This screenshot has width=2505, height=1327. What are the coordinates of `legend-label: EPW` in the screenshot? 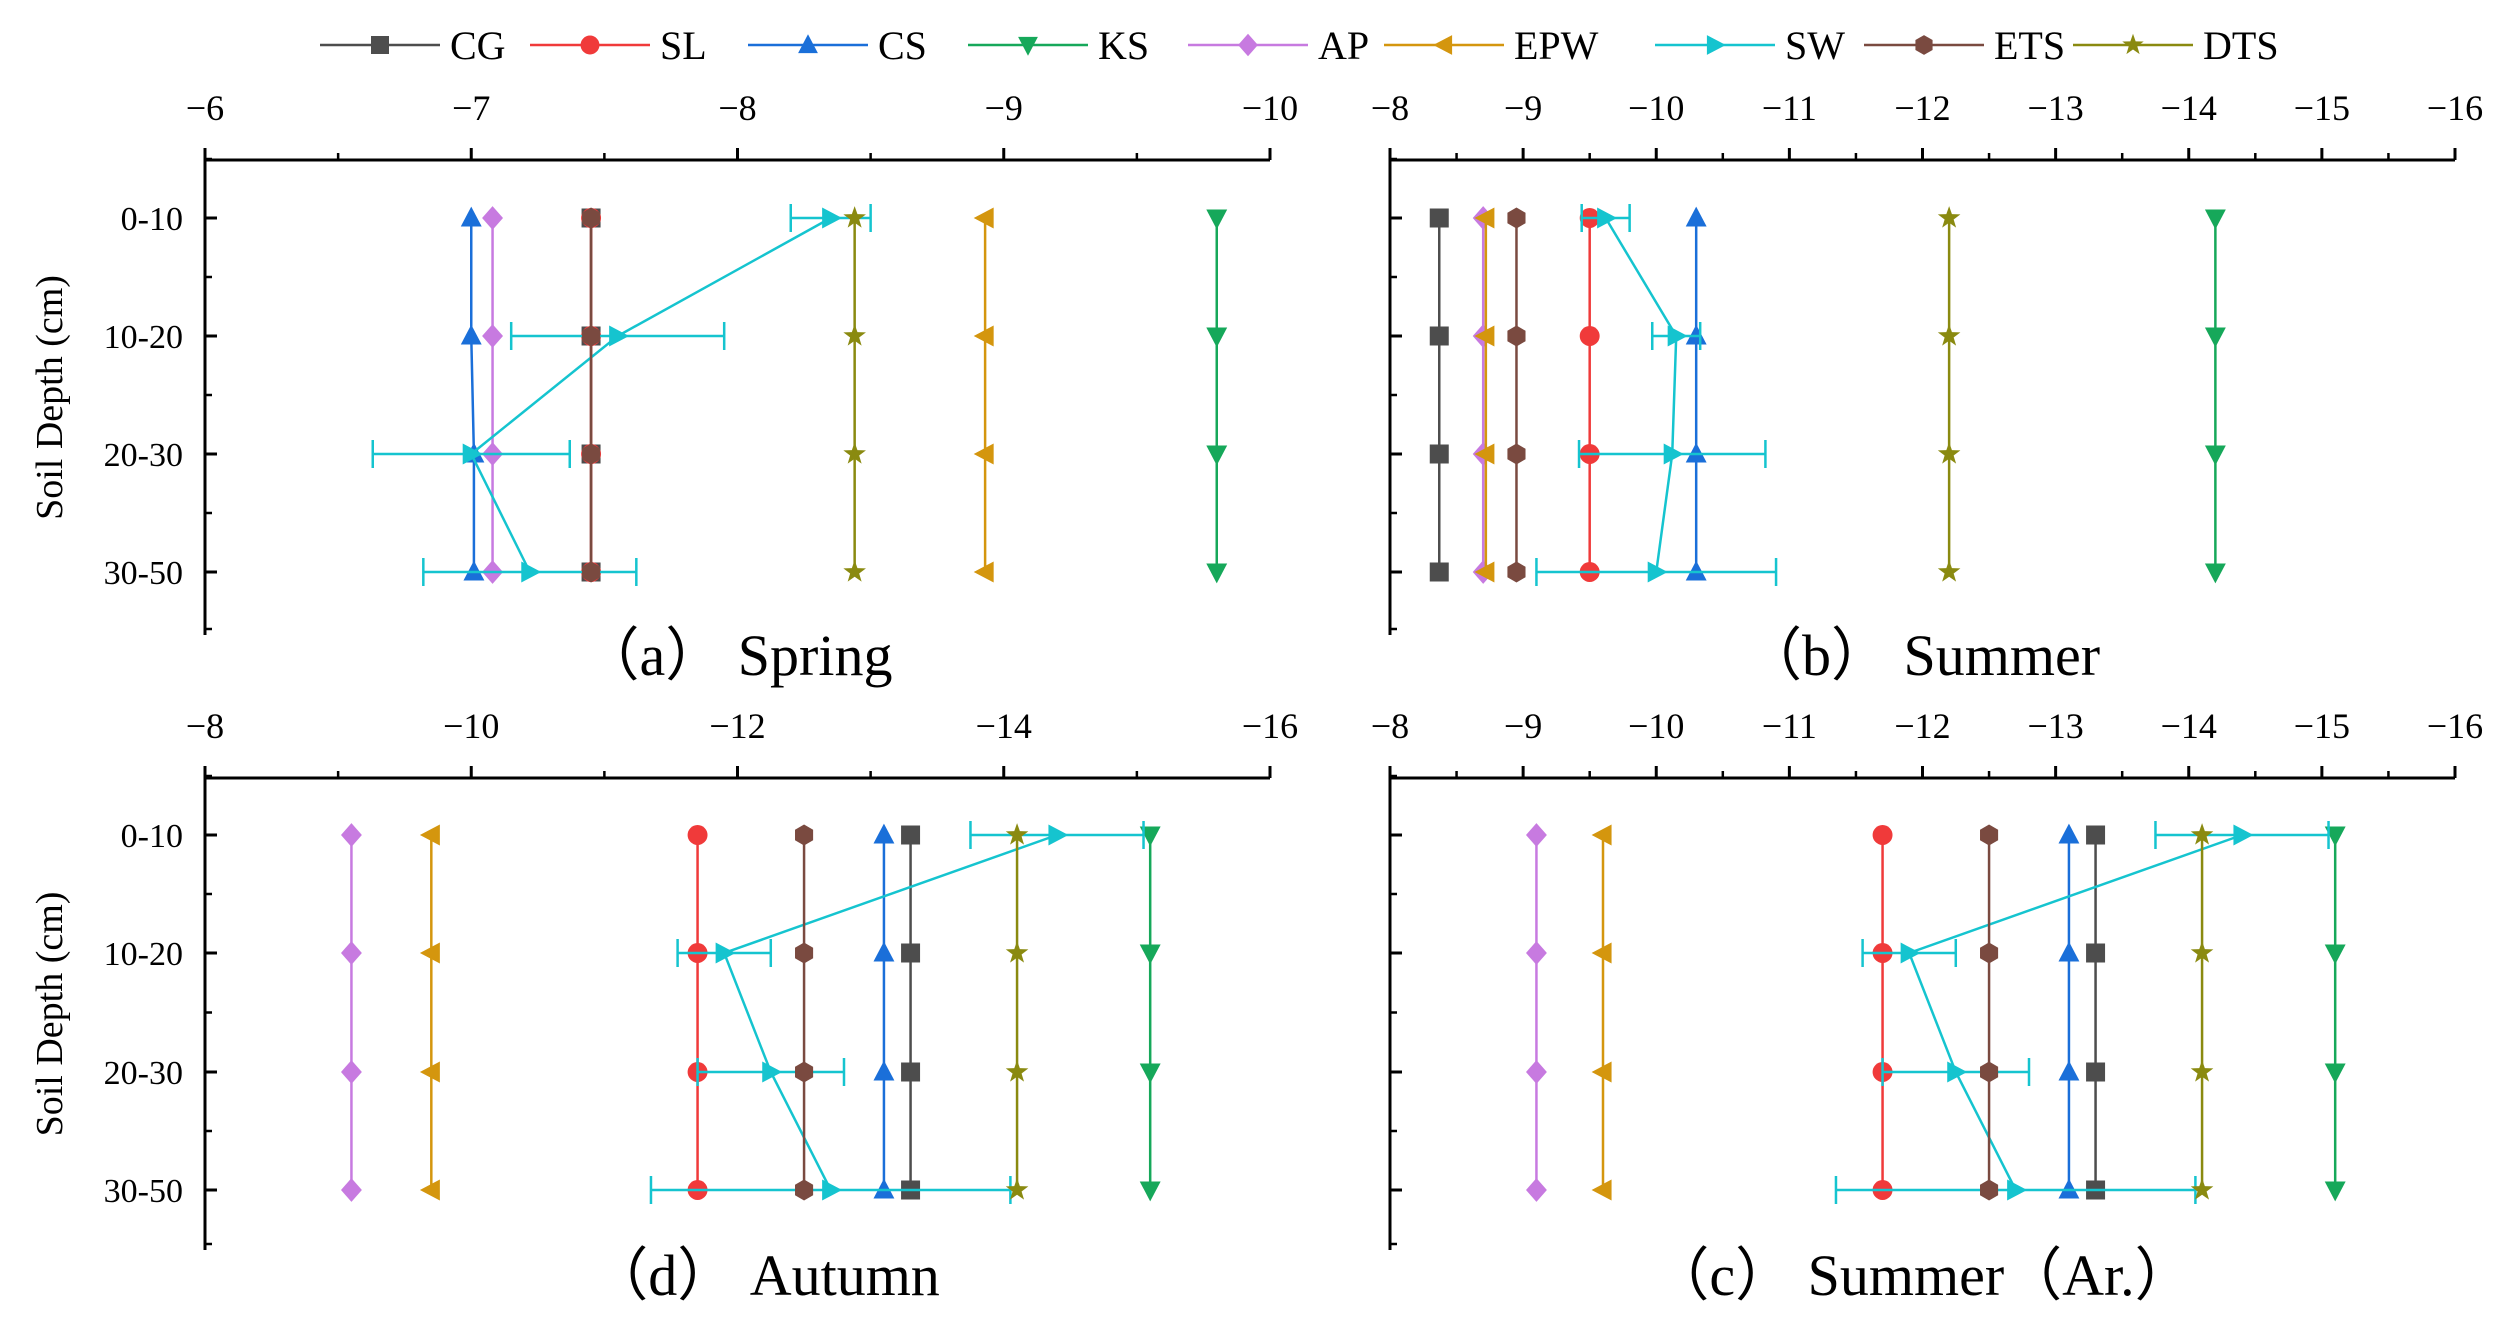 It's located at (1556, 45).